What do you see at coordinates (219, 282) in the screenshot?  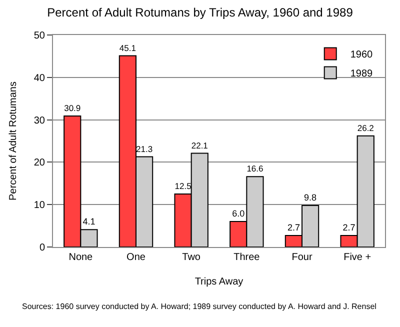 I see `x-axis-title: Trips Away` at bounding box center [219, 282].